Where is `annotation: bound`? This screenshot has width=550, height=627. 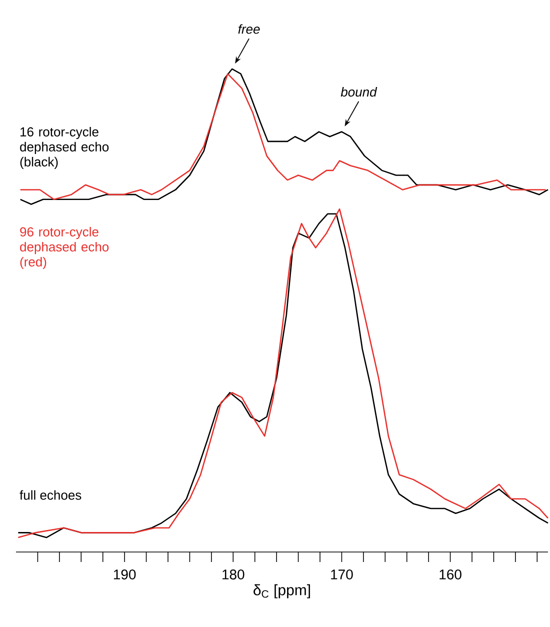 annotation: bound is located at coordinates (359, 92).